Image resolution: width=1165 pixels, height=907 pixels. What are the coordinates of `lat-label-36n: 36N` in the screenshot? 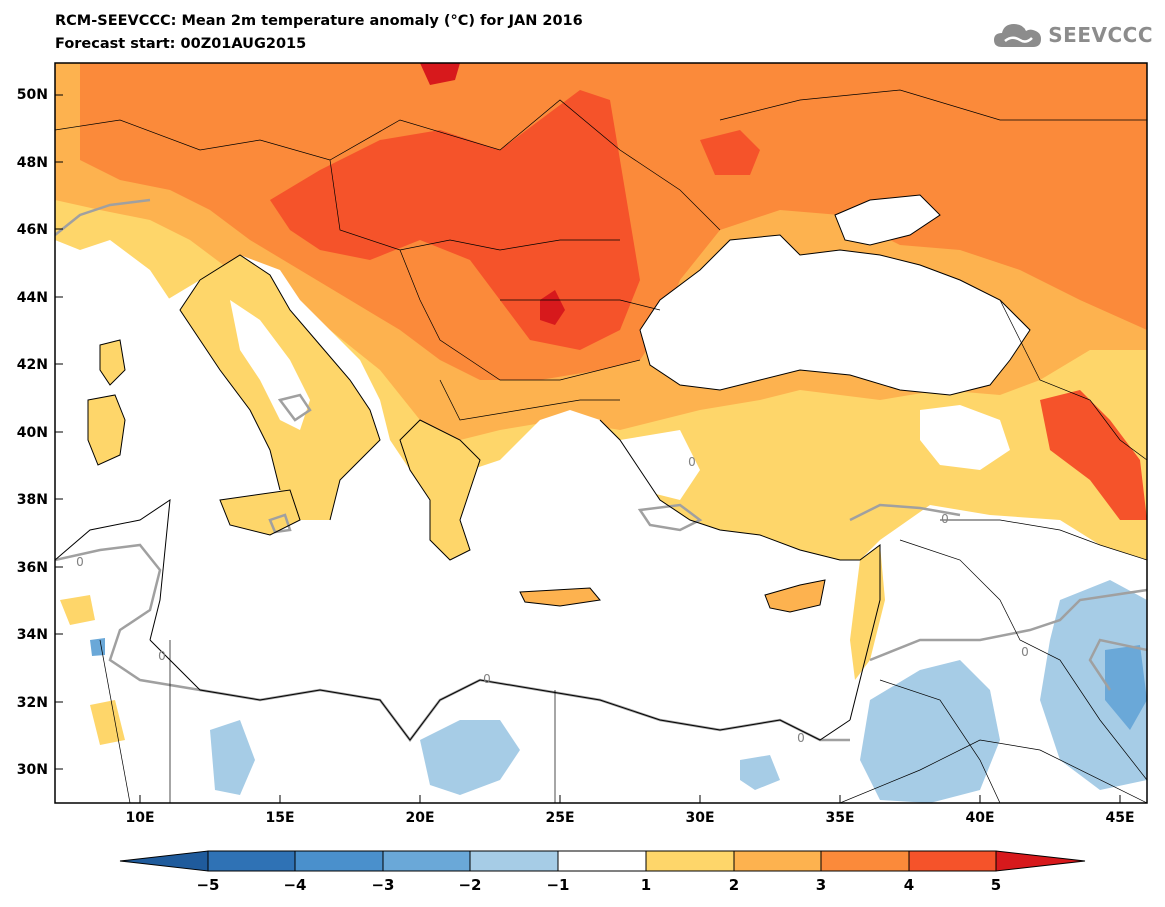 It's located at (32, 568).